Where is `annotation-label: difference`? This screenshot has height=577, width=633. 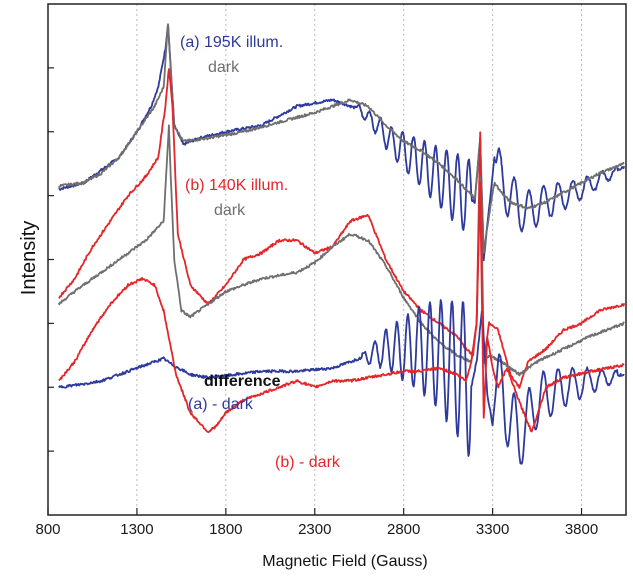 annotation-label: difference is located at coordinates (242, 381).